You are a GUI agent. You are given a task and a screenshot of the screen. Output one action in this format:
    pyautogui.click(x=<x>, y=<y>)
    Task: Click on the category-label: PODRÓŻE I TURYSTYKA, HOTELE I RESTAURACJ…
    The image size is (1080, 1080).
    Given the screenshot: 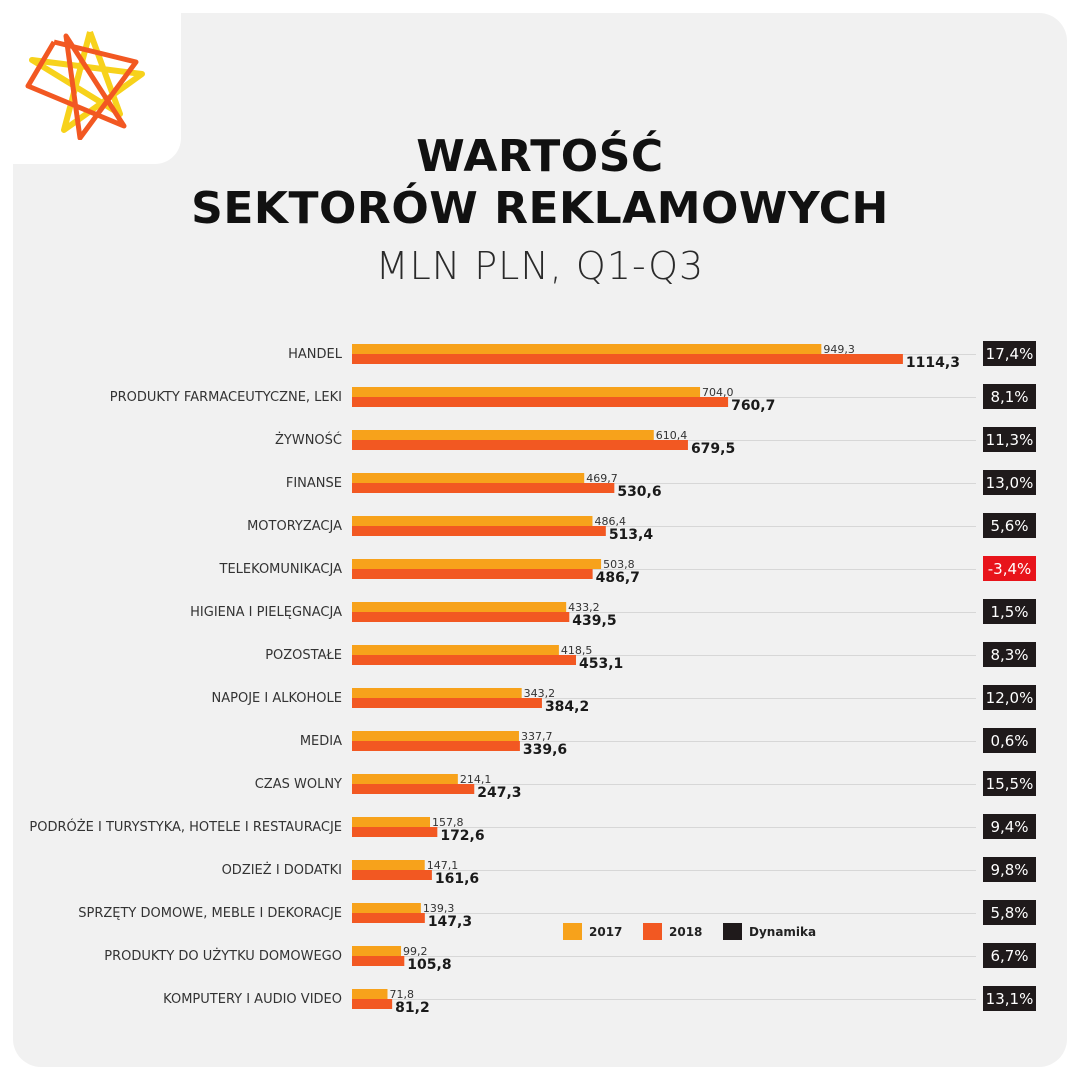 What is the action you would take?
    pyautogui.click(x=185, y=827)
    